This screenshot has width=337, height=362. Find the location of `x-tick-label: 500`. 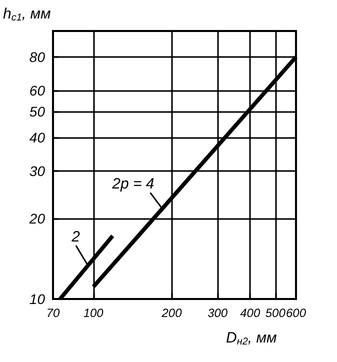

x-tick-label: 500 is located at coordinates (275, 313).